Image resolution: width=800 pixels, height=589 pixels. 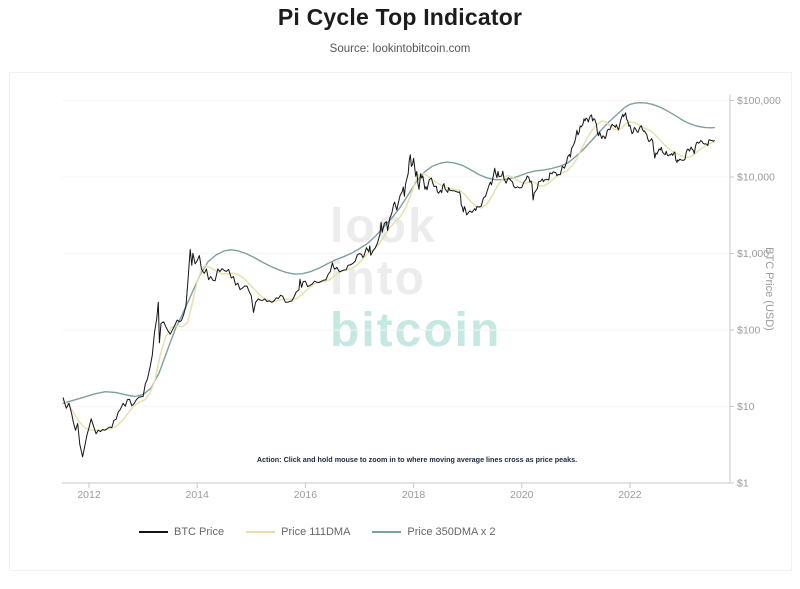 I want to click on x-tick-label: 2012, so click(x=89, y=495).